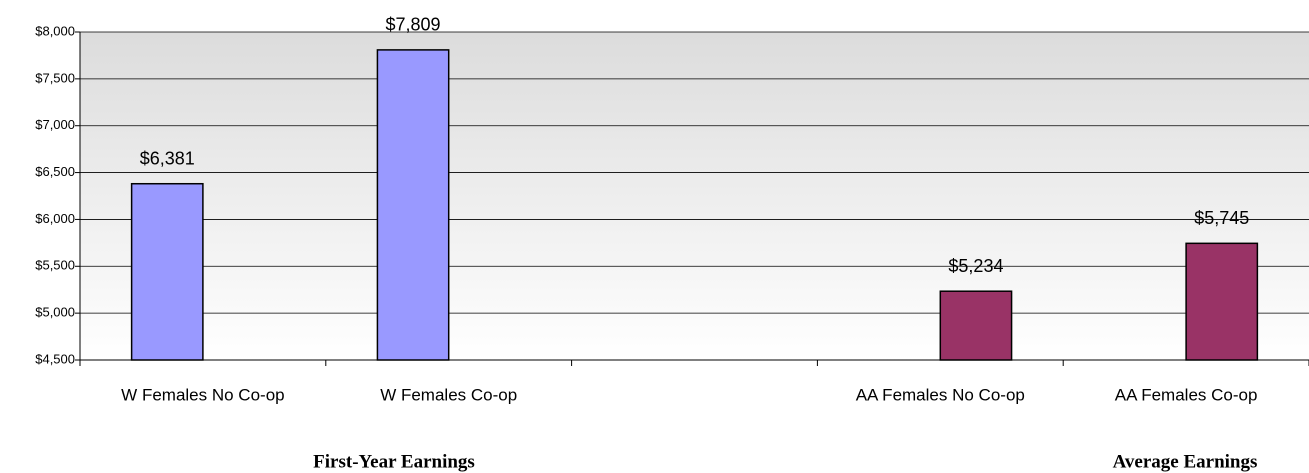 This screenshot has width=1309, height=473. Describe the element at coordinates (394, 461) in the screenshot. I see `annotation: First-Year Earnings` at that location.